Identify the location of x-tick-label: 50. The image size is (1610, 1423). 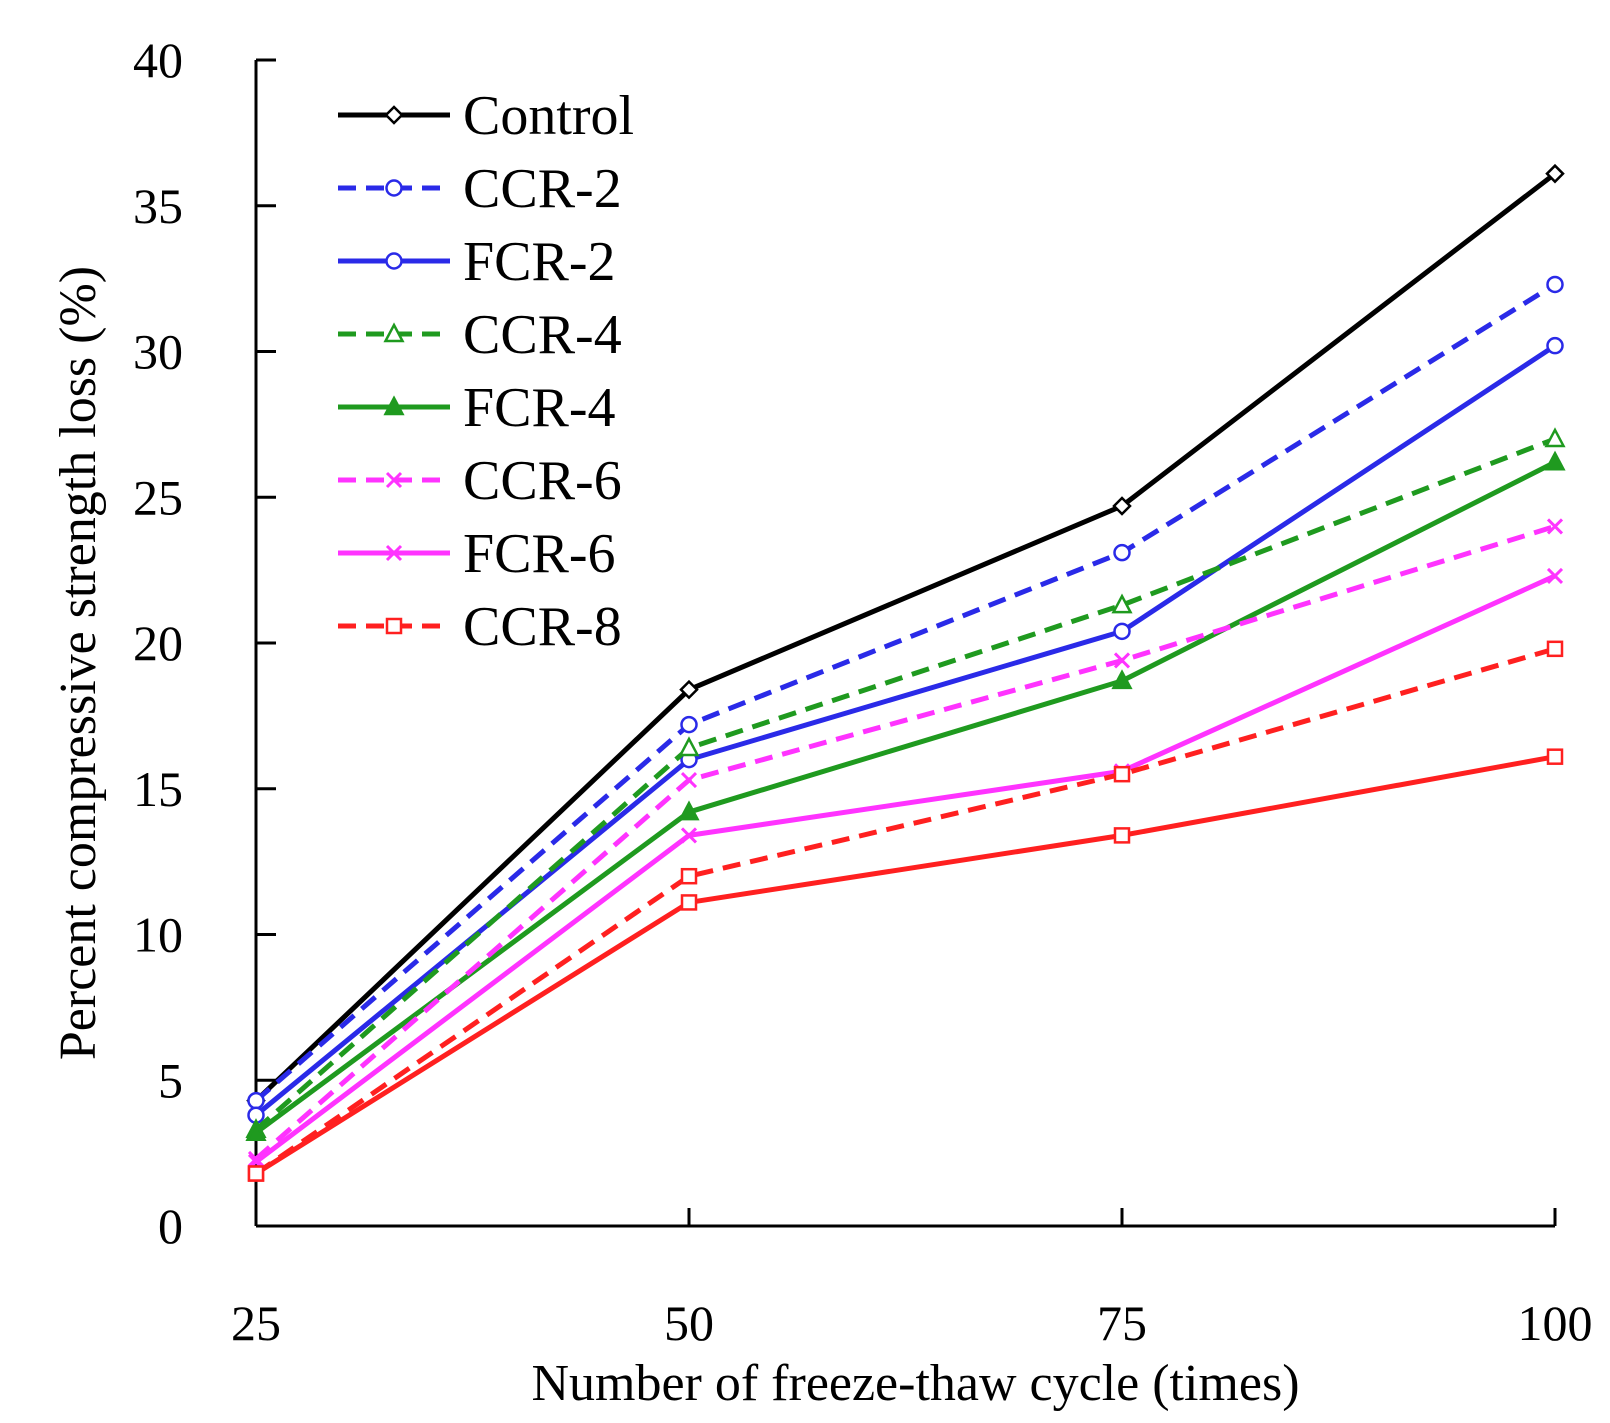
(689, 1323).